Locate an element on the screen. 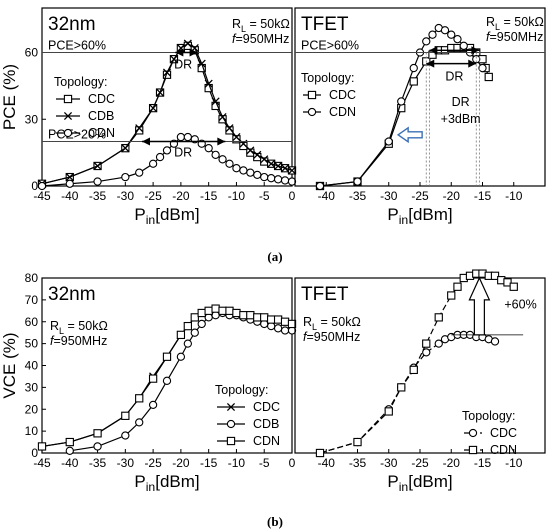  x-axis-label: Pin[dBm] is located at coordinates (166, 216).